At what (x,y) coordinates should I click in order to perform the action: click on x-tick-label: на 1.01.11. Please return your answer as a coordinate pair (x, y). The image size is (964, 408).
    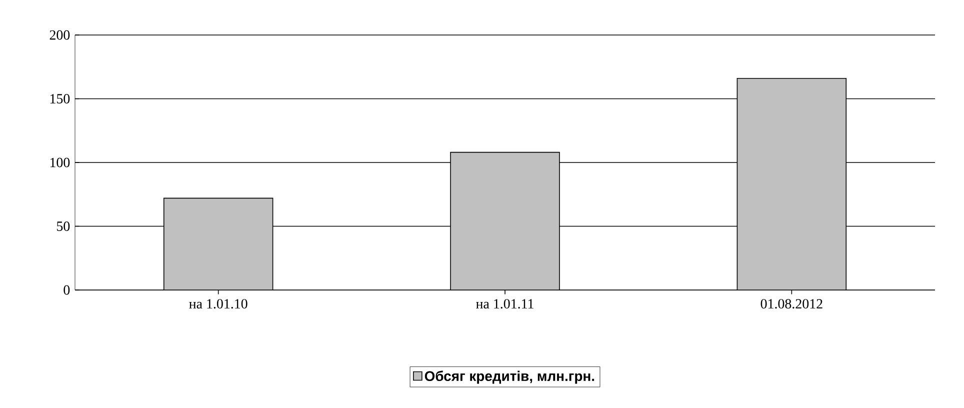
    Looking at the image, I should click on (505, 304).